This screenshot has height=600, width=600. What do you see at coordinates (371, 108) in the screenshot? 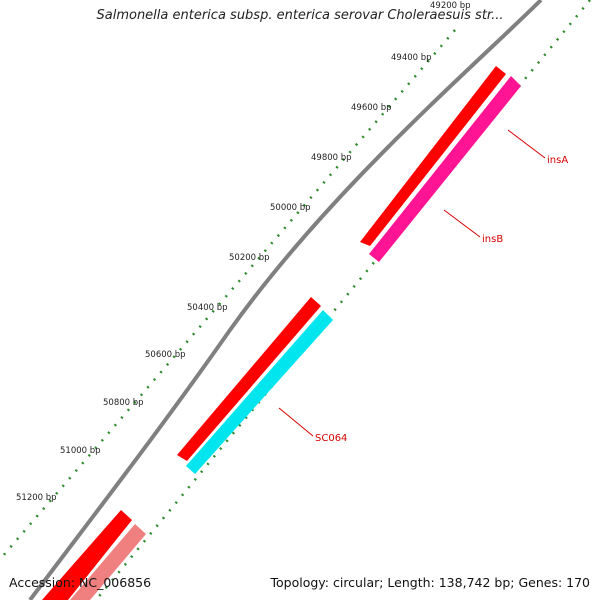
I see `tick-label: 49600 bp` at bounding box center [371, 108].